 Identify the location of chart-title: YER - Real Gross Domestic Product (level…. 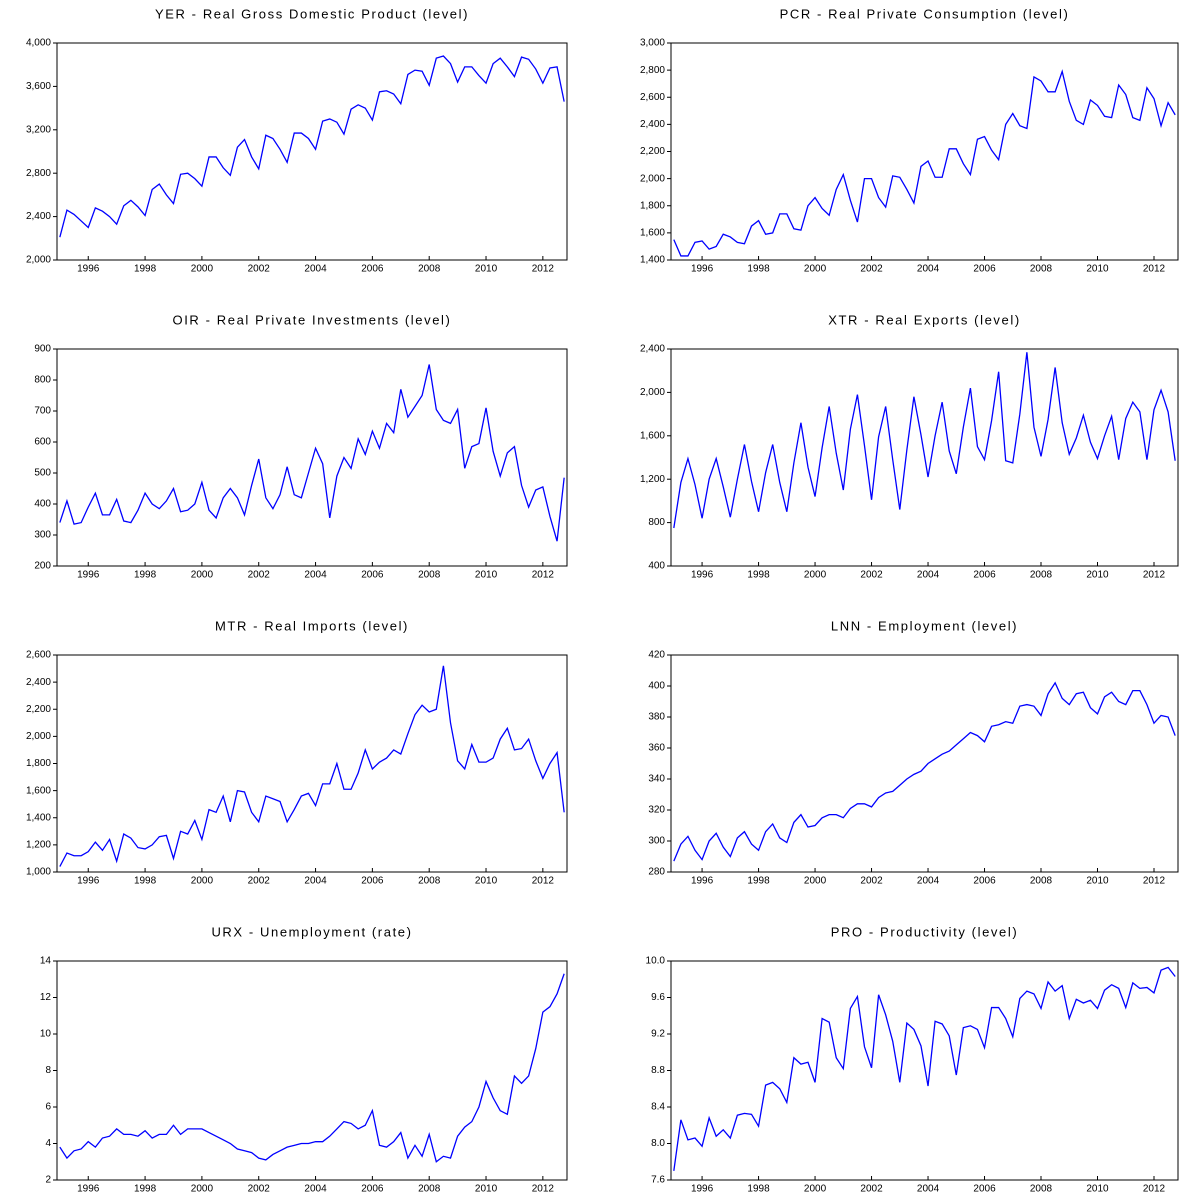
(312, 13).